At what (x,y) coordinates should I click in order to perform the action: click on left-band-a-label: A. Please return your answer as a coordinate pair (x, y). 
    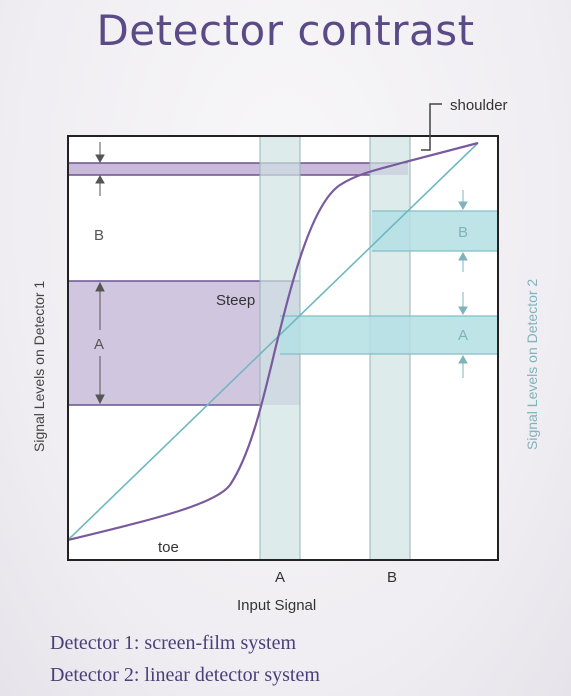
    Looking at the image, I should click on (99, 344).